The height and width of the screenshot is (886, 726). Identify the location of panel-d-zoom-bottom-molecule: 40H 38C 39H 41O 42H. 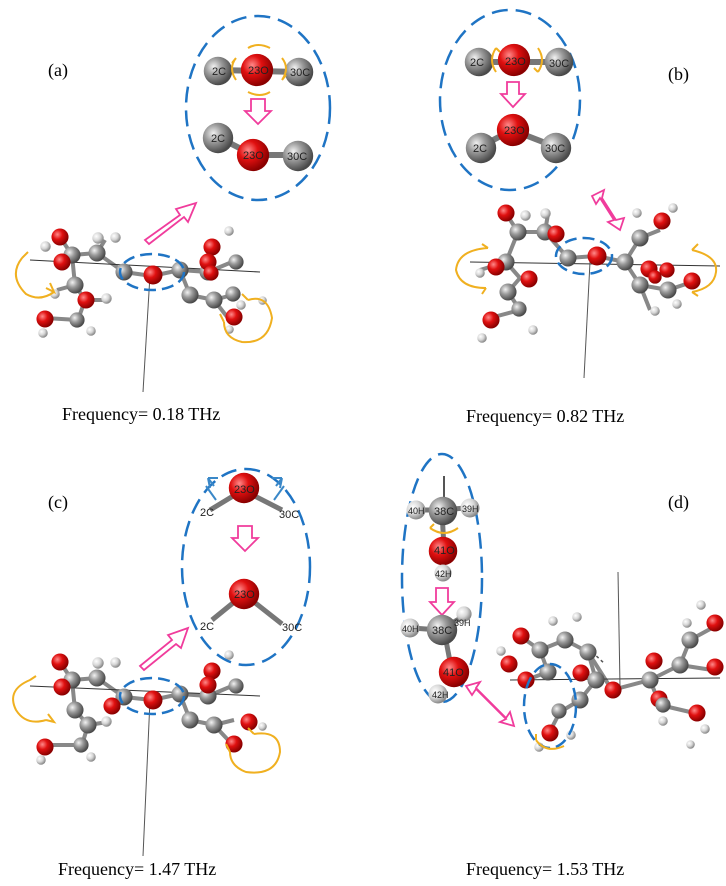
(436, 655).